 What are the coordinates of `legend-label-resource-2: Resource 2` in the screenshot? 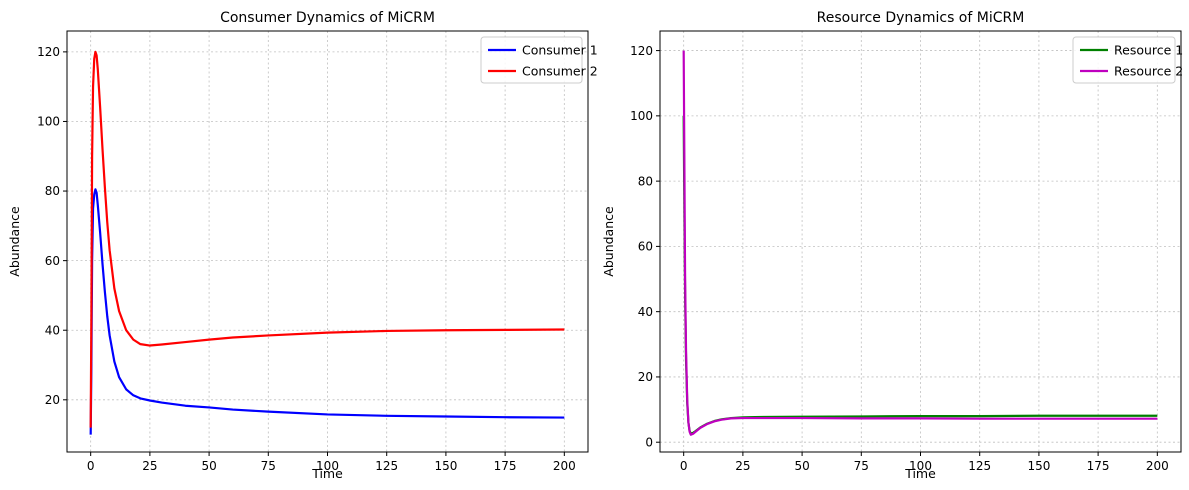 It's located at (1148, 71).